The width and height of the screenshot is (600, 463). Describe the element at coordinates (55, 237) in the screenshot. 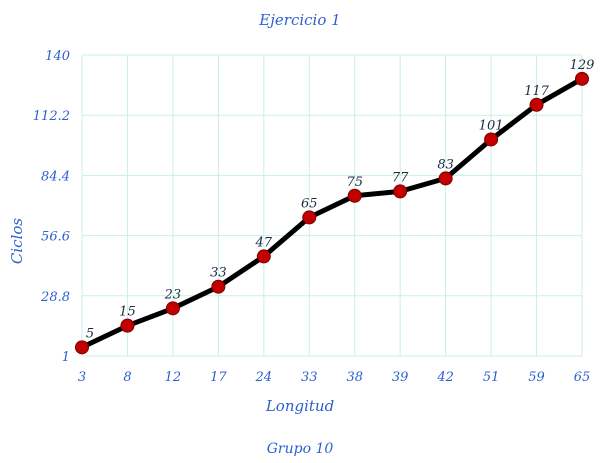

I see `y-tick-label: 56.6` at that location.